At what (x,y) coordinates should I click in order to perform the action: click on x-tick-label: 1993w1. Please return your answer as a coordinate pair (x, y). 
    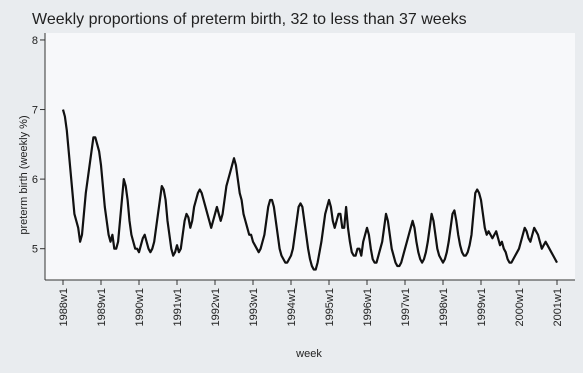
    Looking at the image, I should click on (254, 307).